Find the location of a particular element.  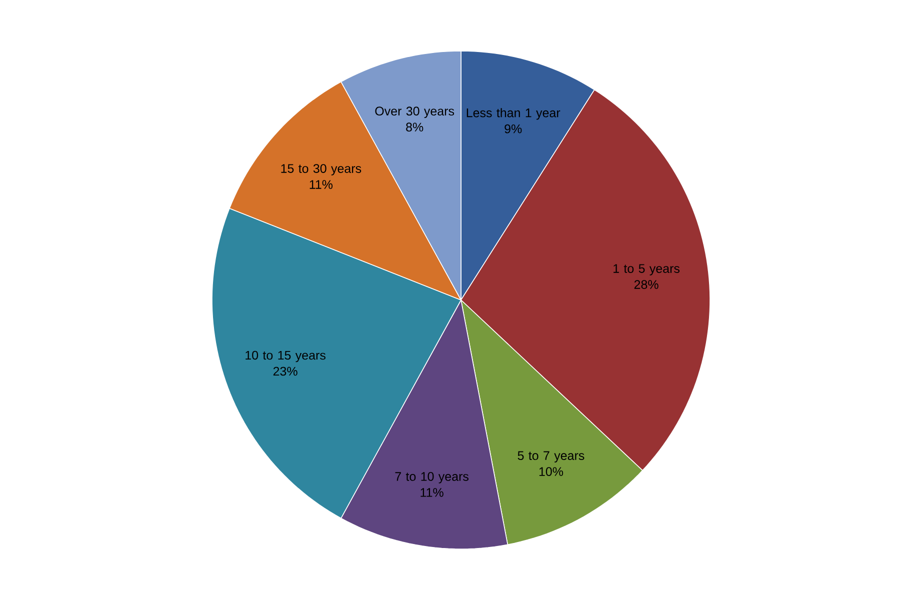

slice-label: Less than 1 year is located at coordinates (513, 114).